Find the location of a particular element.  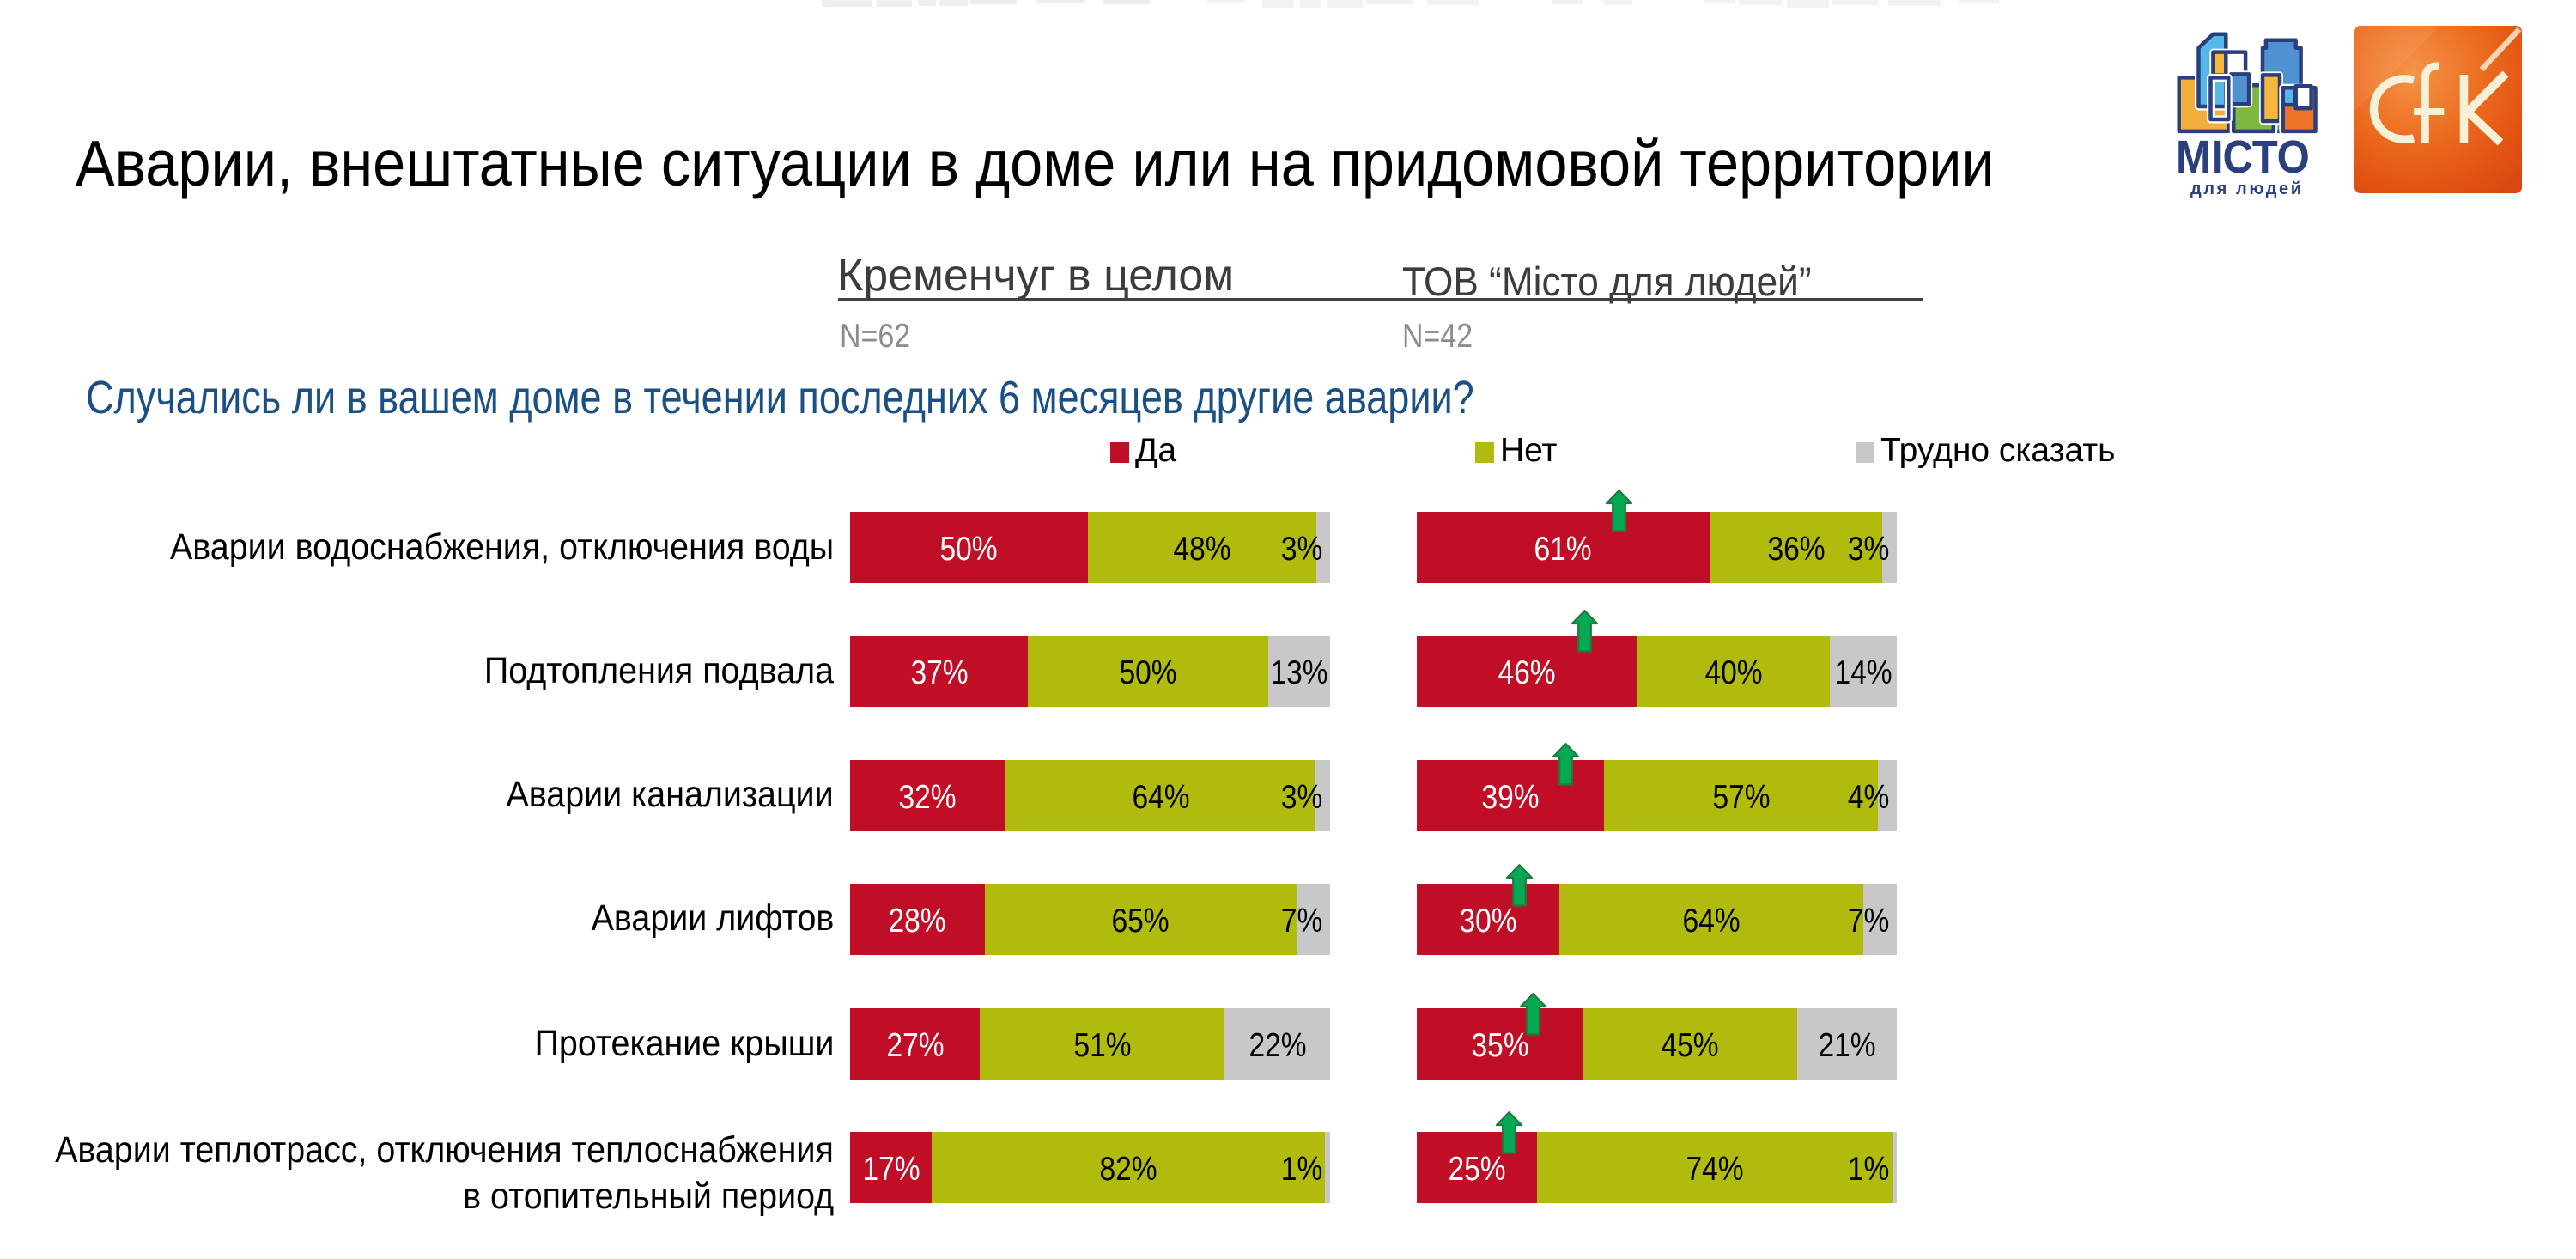

svg-text: МІСТО is located at coordinates (2243, 157).